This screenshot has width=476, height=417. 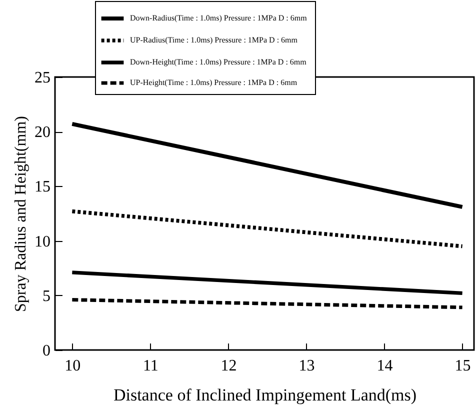 I want to click on x-axis-title: Distance of Inclined Impingement Land(ms), so click(x=265, y=395).